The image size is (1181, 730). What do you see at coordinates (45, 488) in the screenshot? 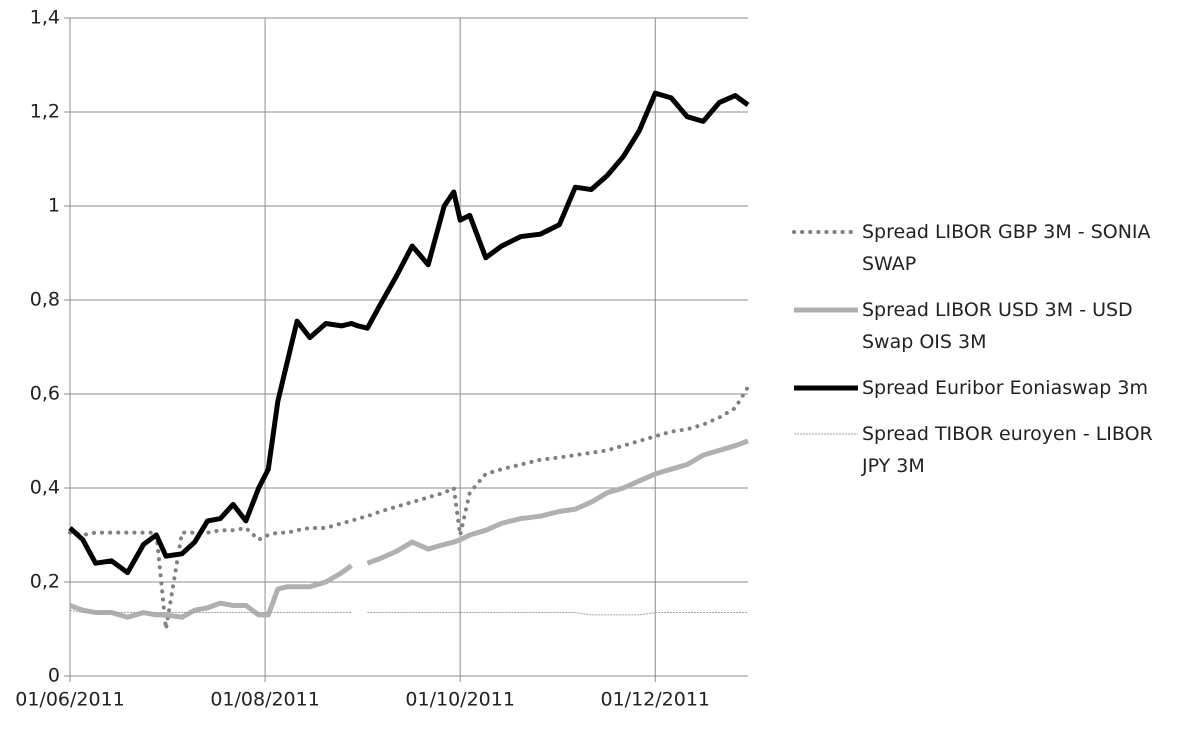
I see `y-tick-label: 0,4` at bounding box center [45, 488].